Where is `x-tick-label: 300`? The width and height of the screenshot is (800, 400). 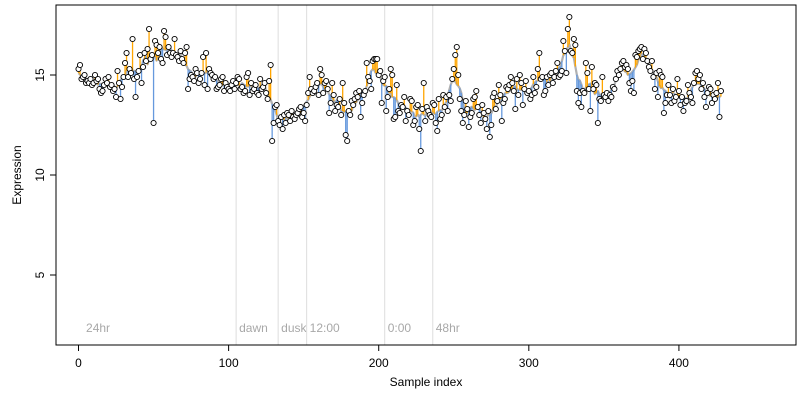
x-tick-label: 300 is located at coordinates (529, 363).